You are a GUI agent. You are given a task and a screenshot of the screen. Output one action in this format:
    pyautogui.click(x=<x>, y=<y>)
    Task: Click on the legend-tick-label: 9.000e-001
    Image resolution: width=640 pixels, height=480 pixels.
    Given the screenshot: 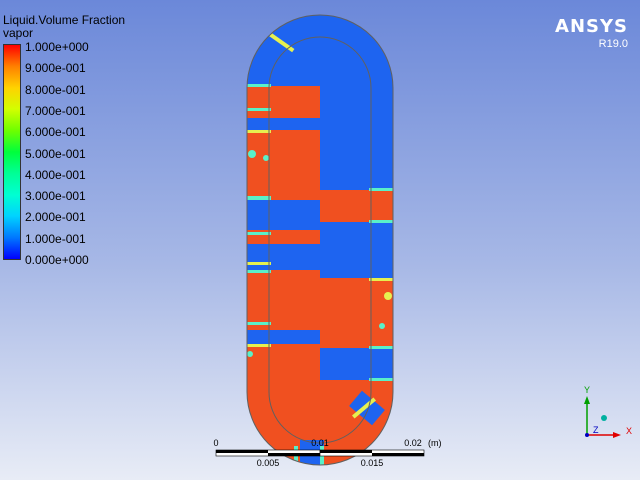 What is the action you would take?
    pyautogui.click(x=55, y=68)
    